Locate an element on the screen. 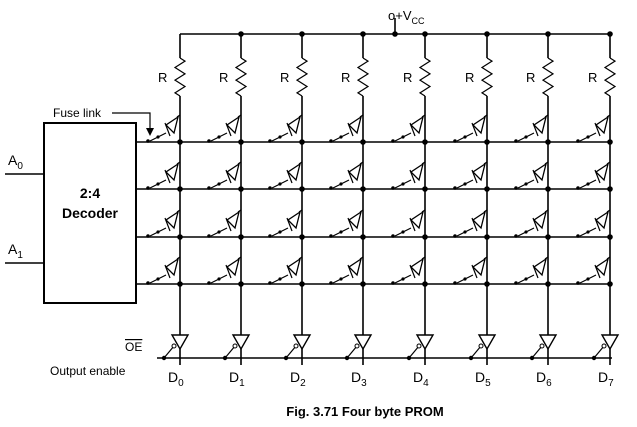  fuse-link-label: Fuse link is located at coordinates (77, 113).